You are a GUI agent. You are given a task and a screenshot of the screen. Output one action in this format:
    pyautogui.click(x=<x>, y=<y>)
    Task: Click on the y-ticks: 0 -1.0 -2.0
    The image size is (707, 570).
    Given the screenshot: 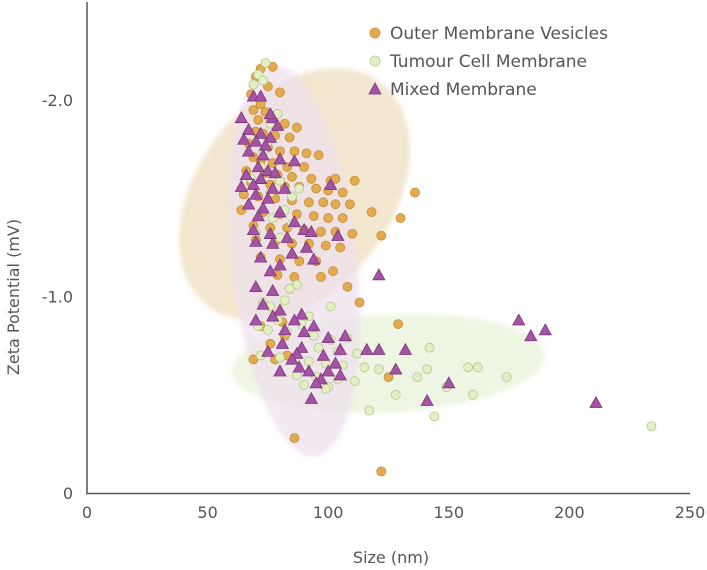 What is the action you would take?
    pyautogui.click(x=57, y=297)
    